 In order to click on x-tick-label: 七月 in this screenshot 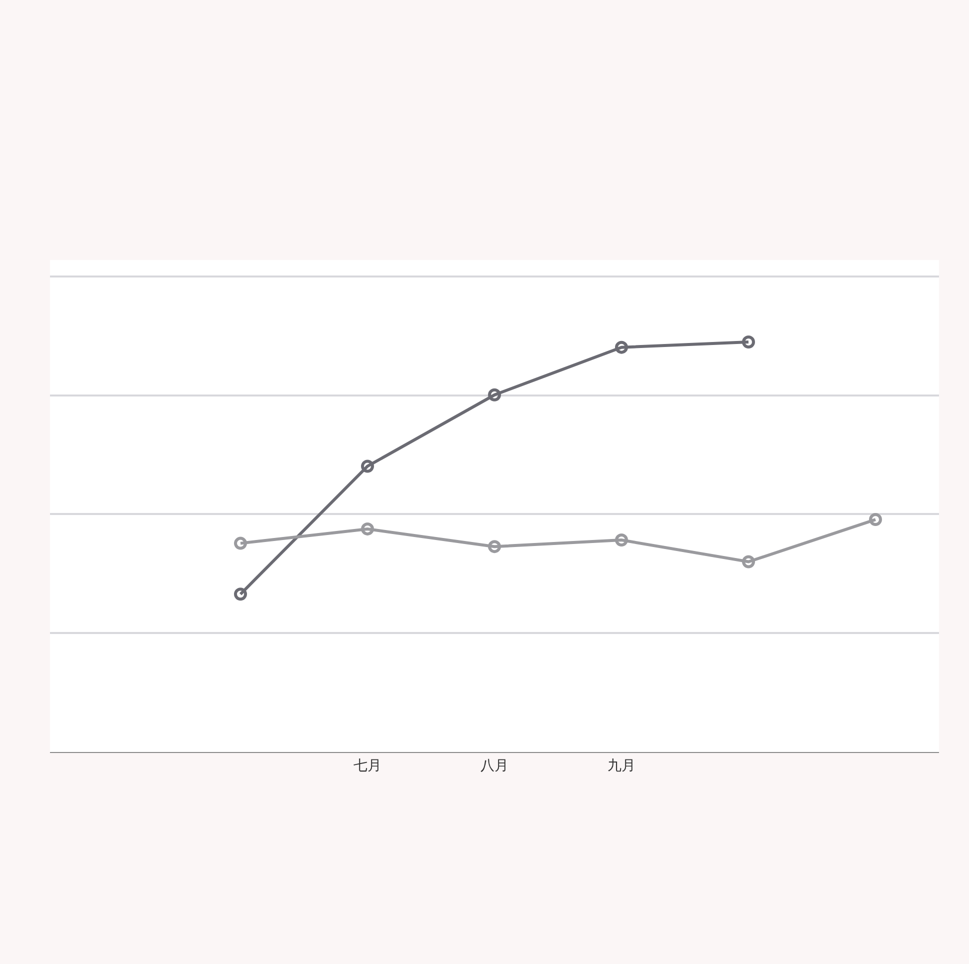, I will do `click(368, 766)`.